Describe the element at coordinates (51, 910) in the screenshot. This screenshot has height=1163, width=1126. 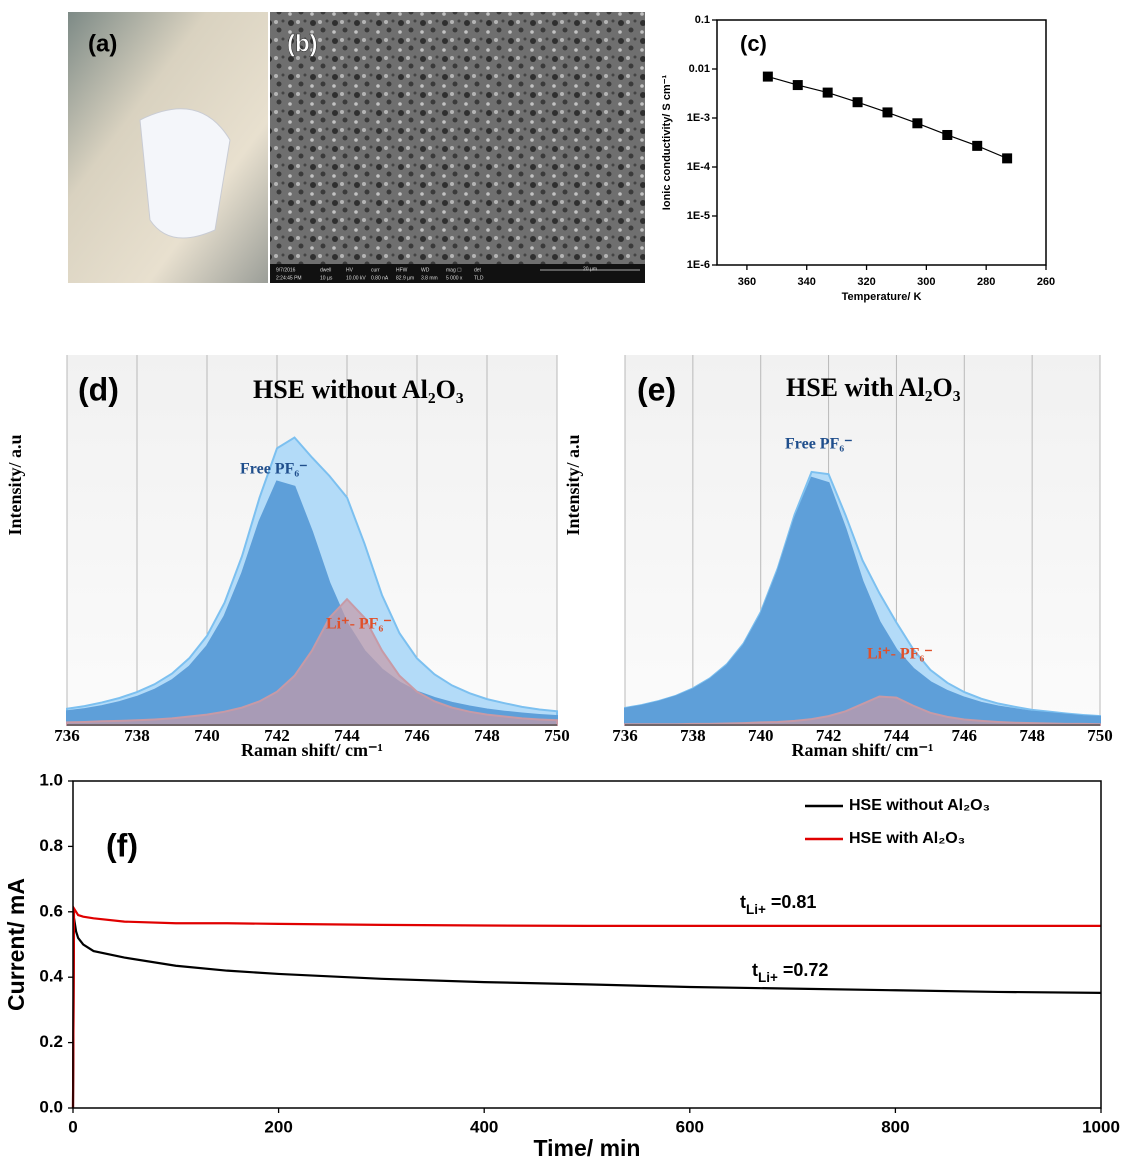
I see `y-tick-label: 0.6` at that location.